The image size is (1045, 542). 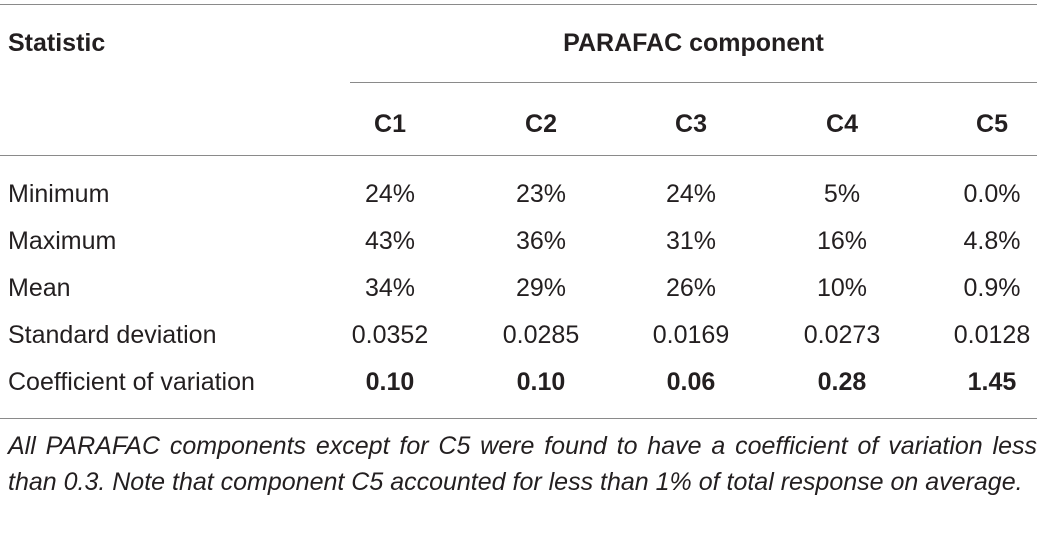 What do you see at coordinates (992, 335) in the screenshot?
I see `table-cell: 0.0128` at bounding box center [992, 335].